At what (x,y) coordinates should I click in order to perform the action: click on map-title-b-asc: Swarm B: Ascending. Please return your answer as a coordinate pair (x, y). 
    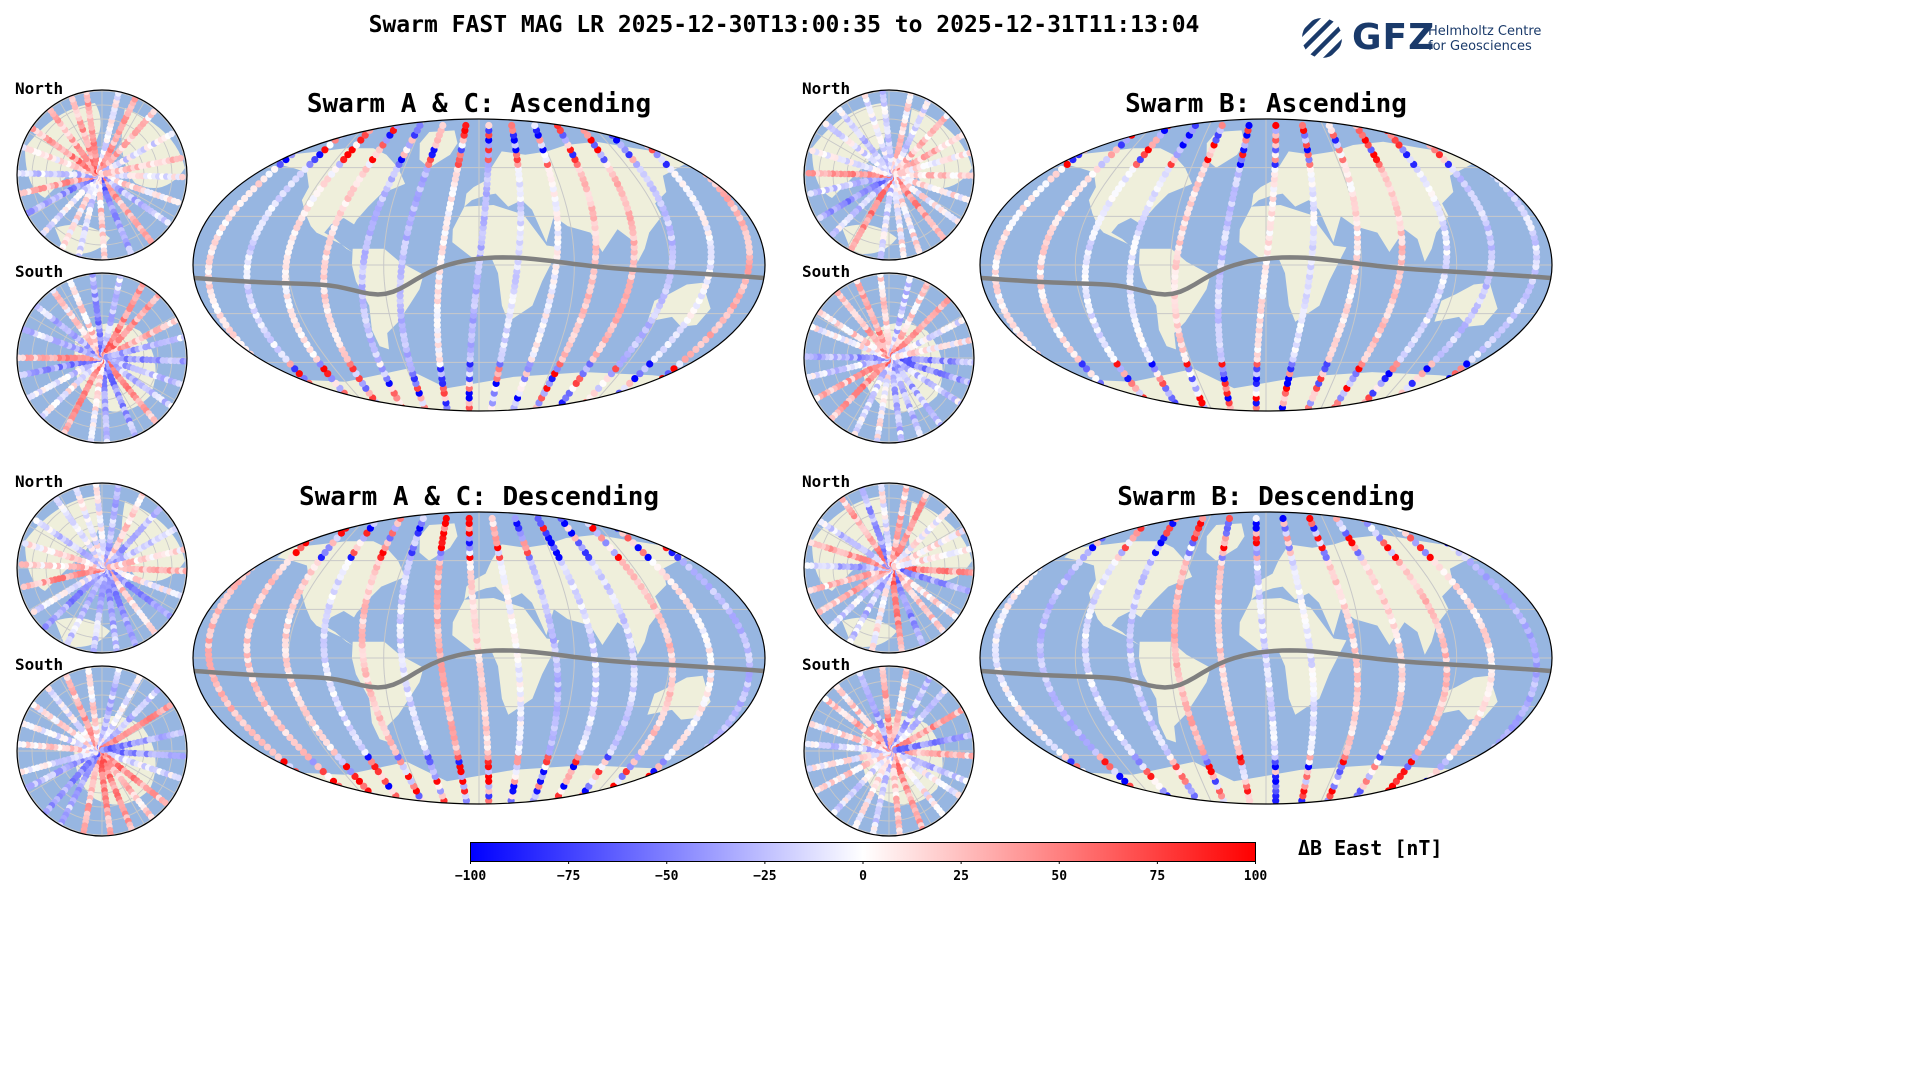
    Looking at the image, I should click on (1266, 104).